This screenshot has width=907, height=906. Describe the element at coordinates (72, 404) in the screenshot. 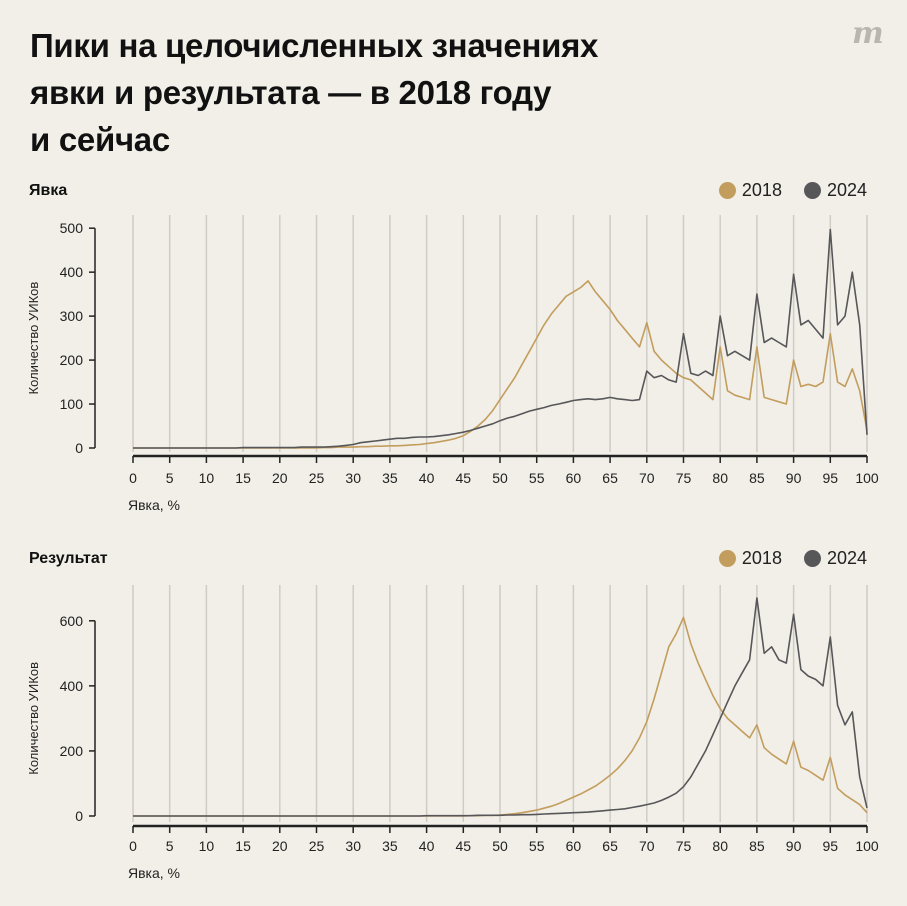

I see `y-tick-label: 100` at that location.